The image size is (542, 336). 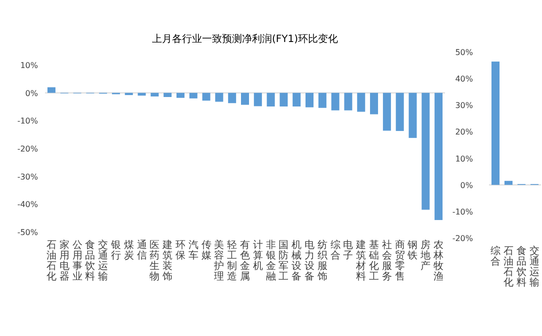 What do you see at coordinates (218, 260) in the screenshot?
I see `x-tick-label: 美容护理` at bounding box center [218, 260].